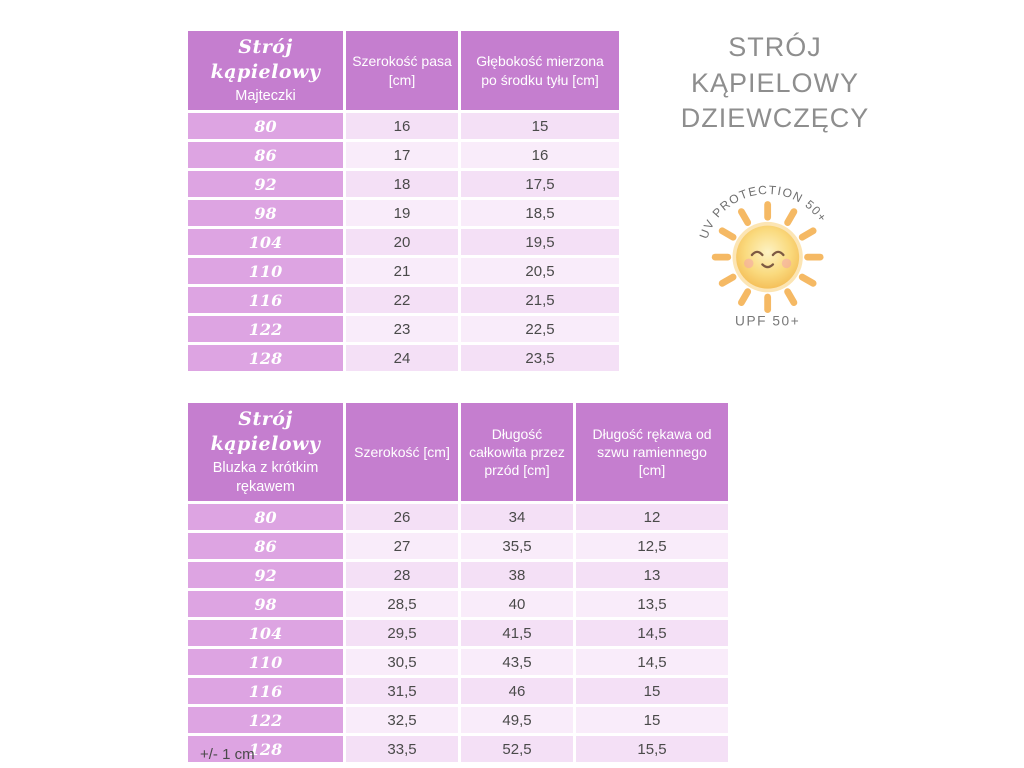  I want to click on table-row: 128 24 23,5, so click(403, 358).